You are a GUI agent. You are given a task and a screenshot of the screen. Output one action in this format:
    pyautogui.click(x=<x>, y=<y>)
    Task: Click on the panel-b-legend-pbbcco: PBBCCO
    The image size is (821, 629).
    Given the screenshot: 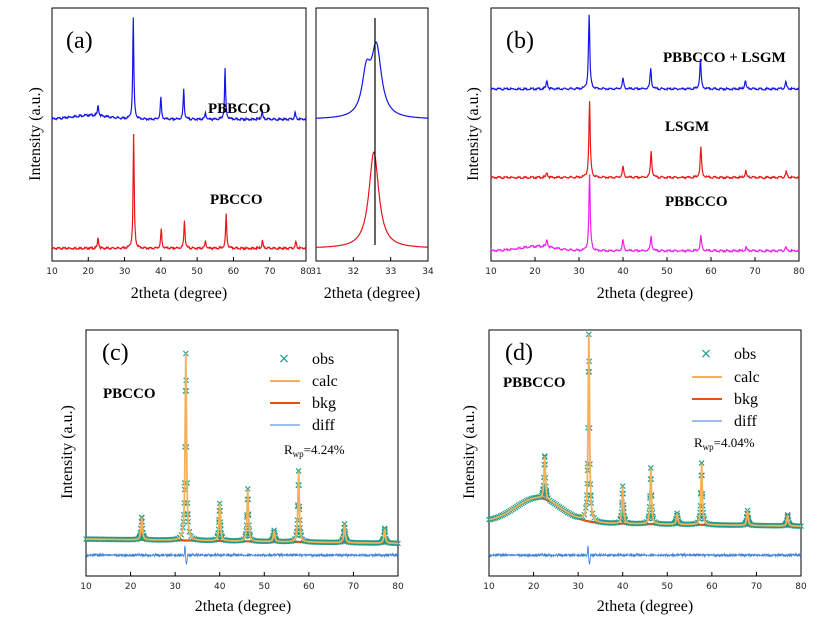 What is the action you would take?
    pyautogui.click(x=696, y=202)
    